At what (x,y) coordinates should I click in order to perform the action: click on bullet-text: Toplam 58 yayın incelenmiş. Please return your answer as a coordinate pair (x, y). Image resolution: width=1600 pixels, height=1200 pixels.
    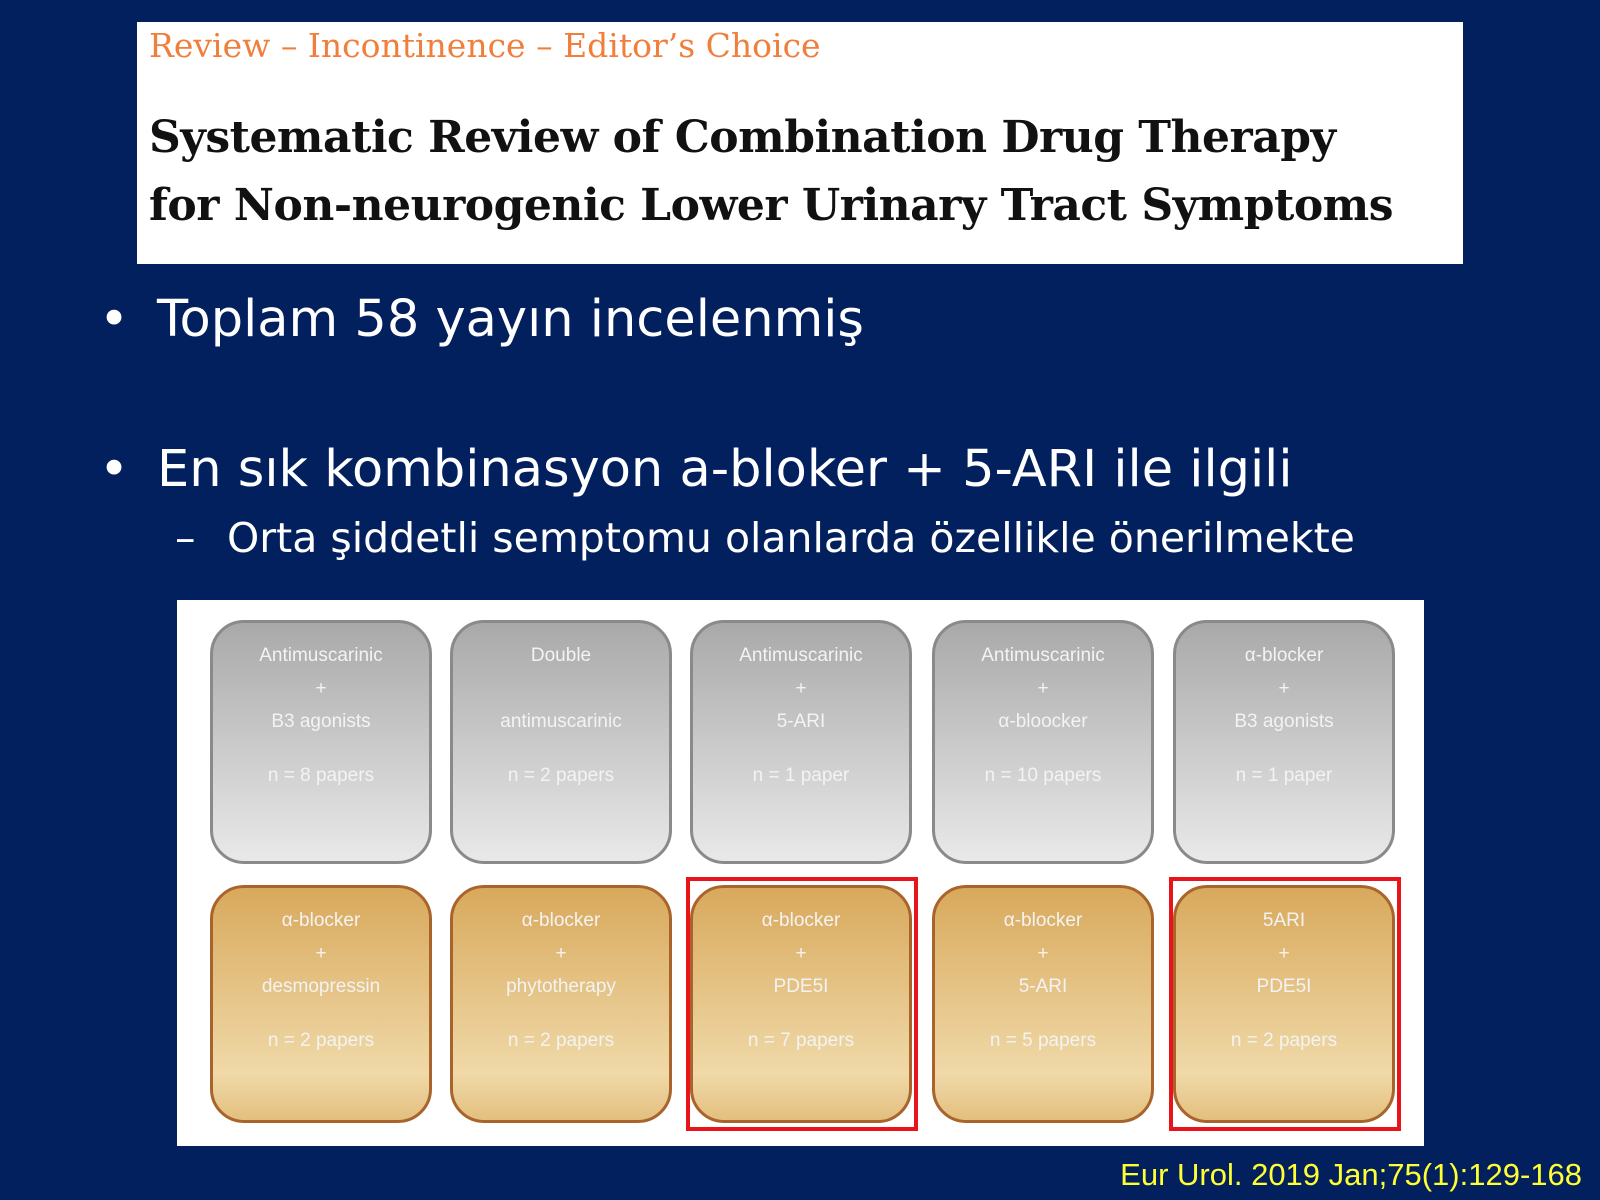
    Looking at the image, I should click on (511, 319).